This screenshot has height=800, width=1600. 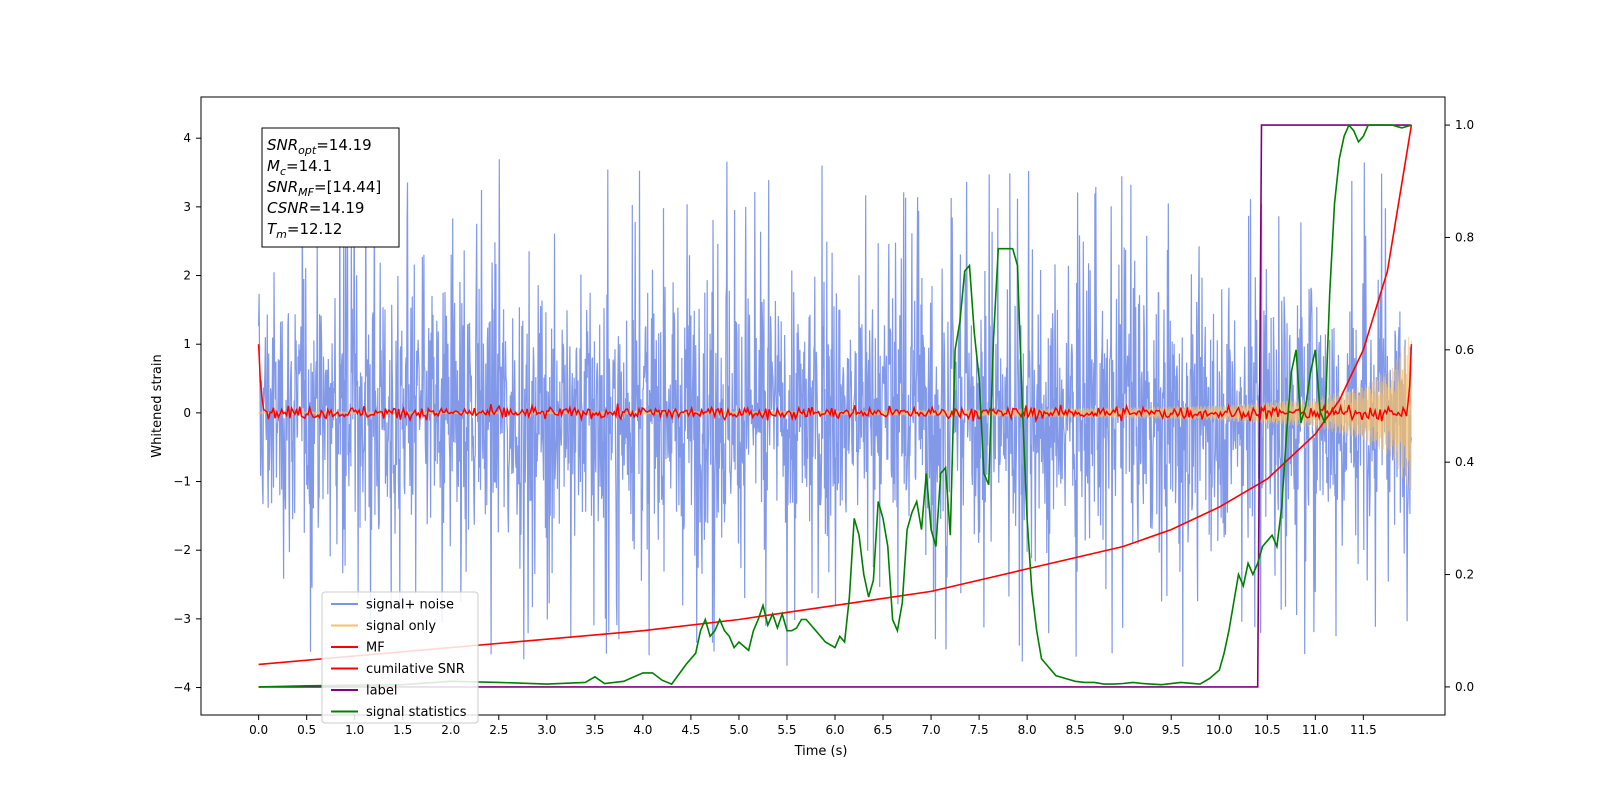 What do you see at coordinates (1171, 730) in the screenshot?
I see `x-tick-label: 9.5` at bounding box center [1171, 730].